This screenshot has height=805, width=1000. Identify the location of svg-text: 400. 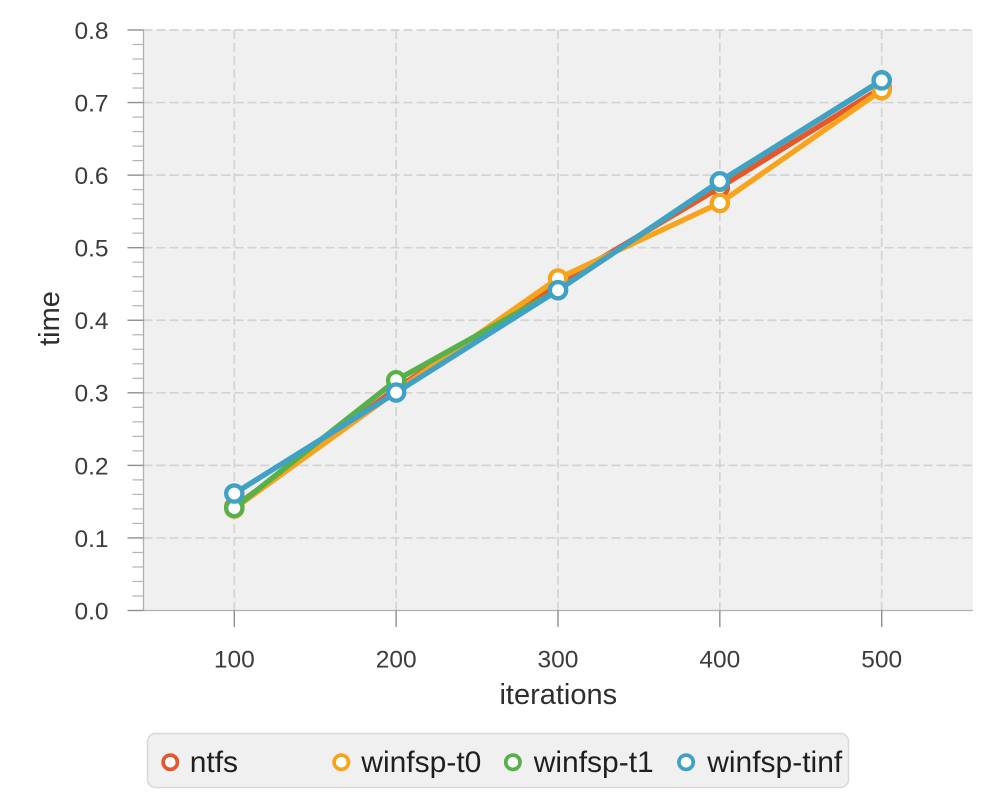
(719, 659).